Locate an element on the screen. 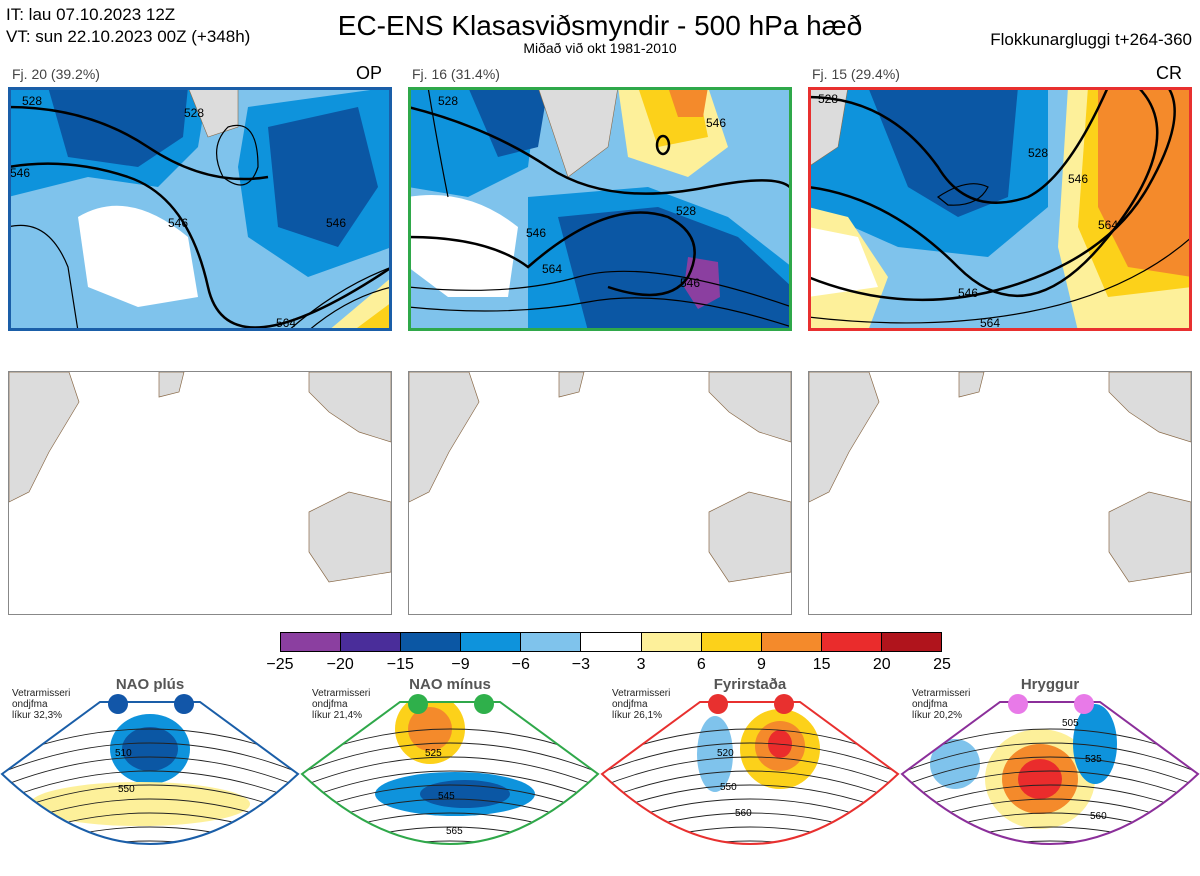 This screenshot has height=876, width=1200. regime-note: Vetrarmisseri ondjfma líkur 21,4% is located at coordinates (341, 704).